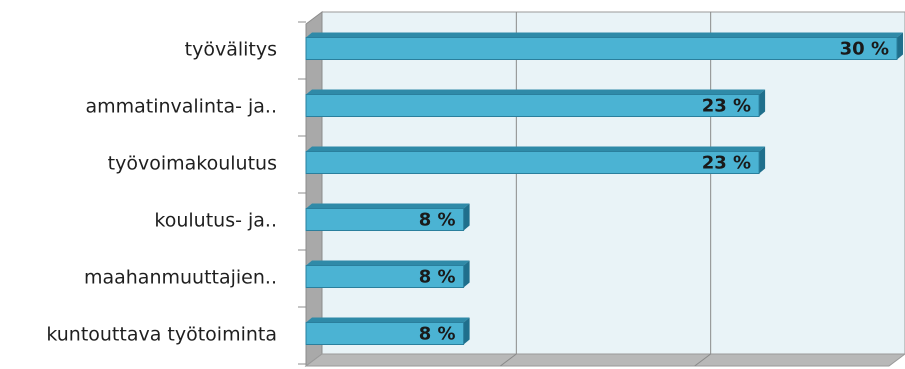 This screenshot has height=369, width=905. Describe the element at coordinates (437, 220) in the screenshot. I see `data-label-4: 8 %` at that location.